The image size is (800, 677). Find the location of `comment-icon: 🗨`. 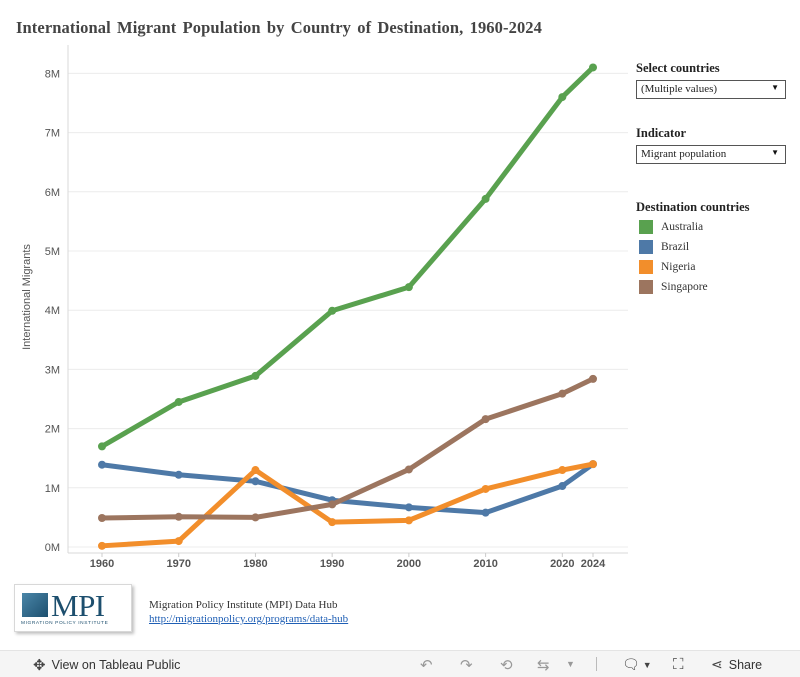

comment-icon: 🗨 is located at coordinates (631, 664).